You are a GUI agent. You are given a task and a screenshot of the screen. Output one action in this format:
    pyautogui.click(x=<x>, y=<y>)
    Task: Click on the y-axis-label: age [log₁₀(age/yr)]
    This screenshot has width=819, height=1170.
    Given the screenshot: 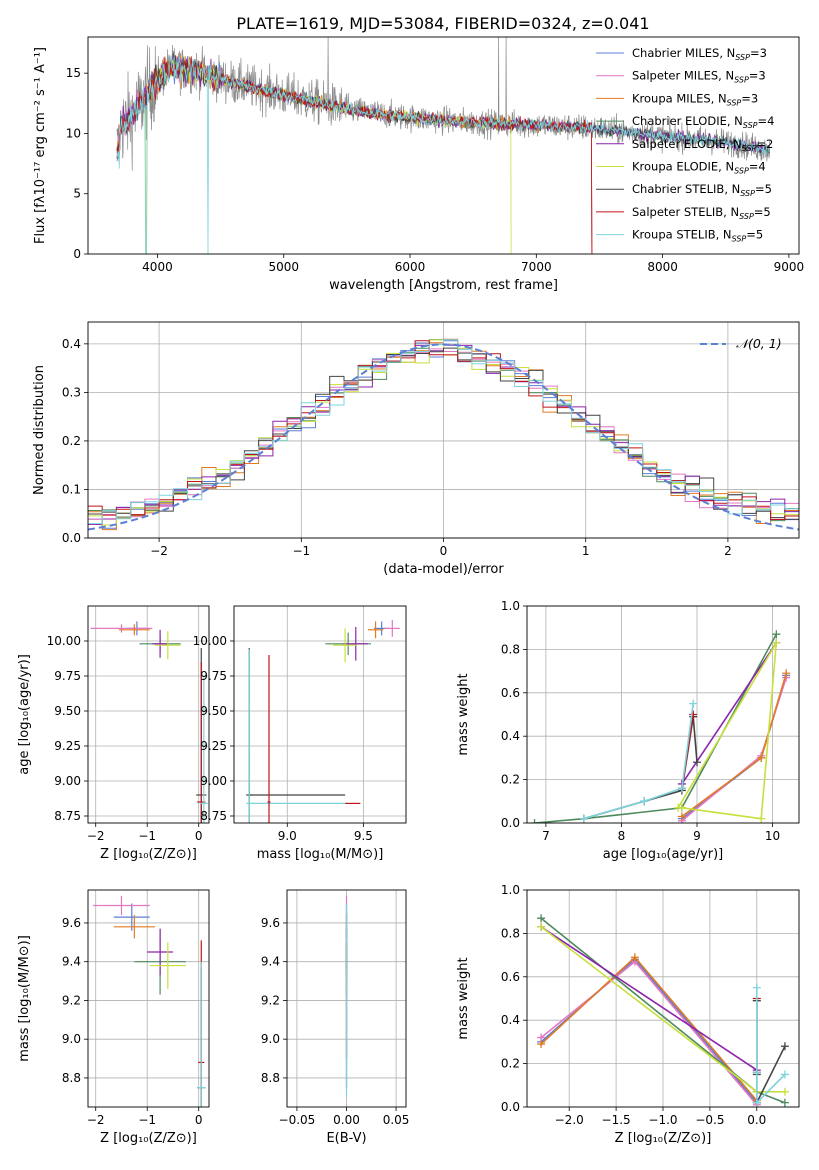 What is the action you would take?
    pyautogui.click(x=24, y=714)
    